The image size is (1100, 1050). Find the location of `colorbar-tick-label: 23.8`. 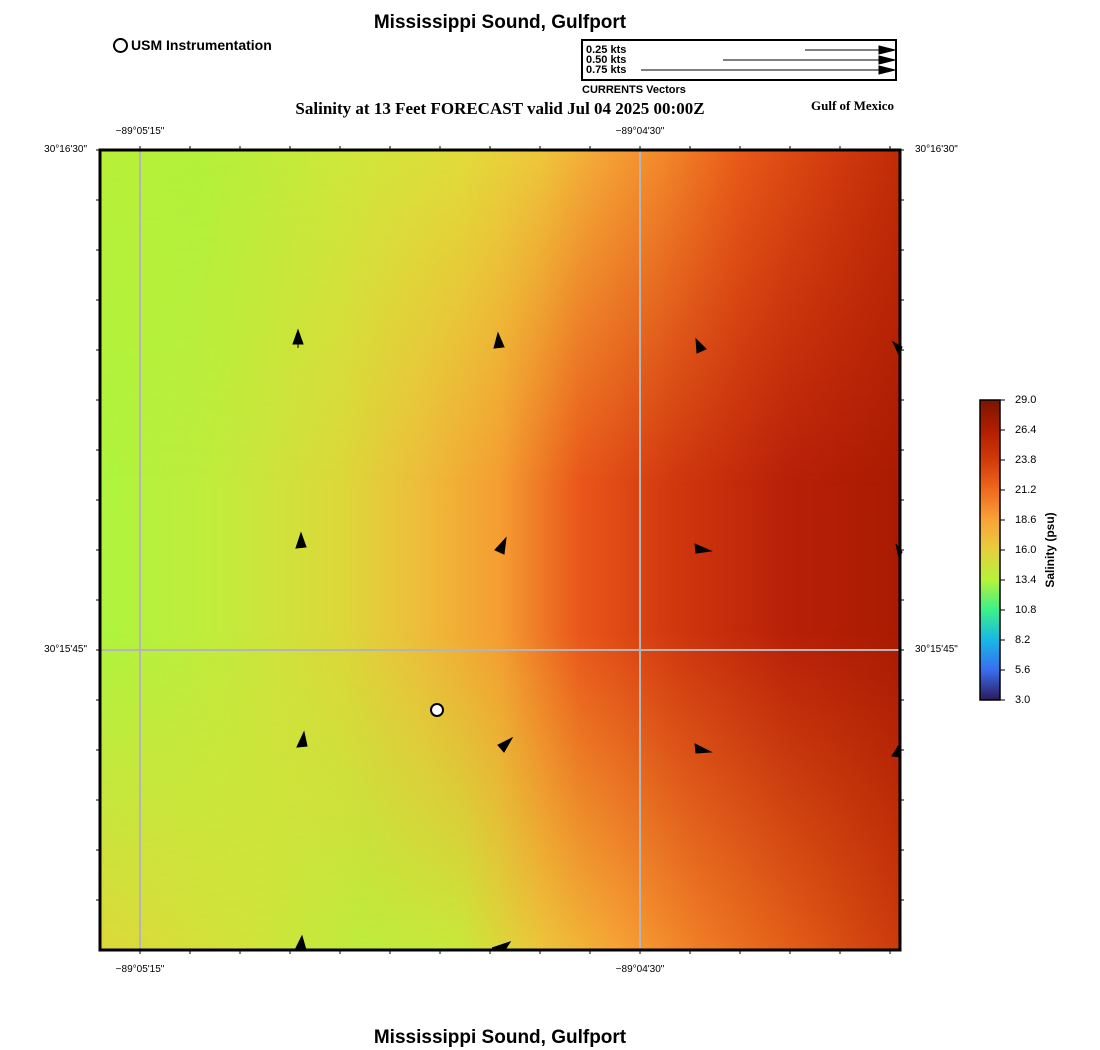

colorbar-tick-label: 23.8 is located at coordinates (1026, 460).